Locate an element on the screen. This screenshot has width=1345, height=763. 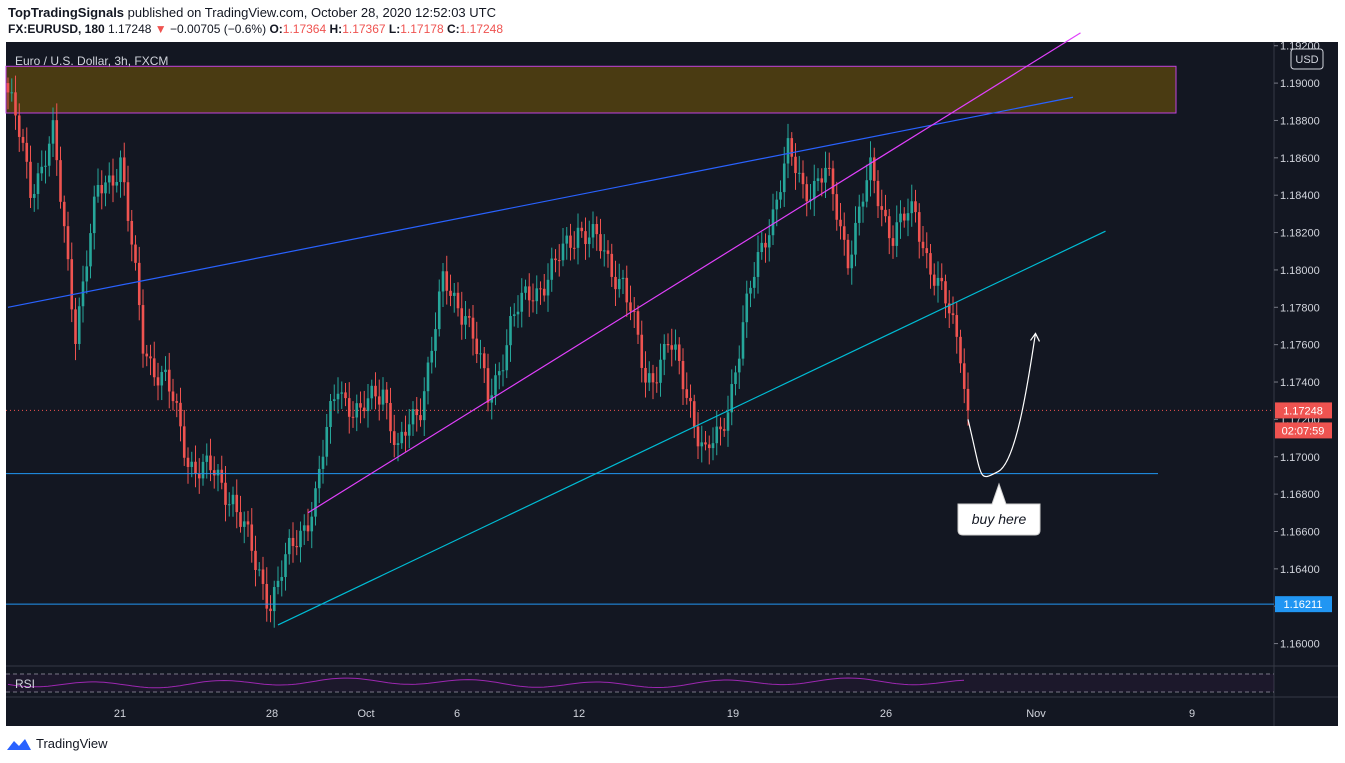
supply-zone is located at coordinates (591, 89).